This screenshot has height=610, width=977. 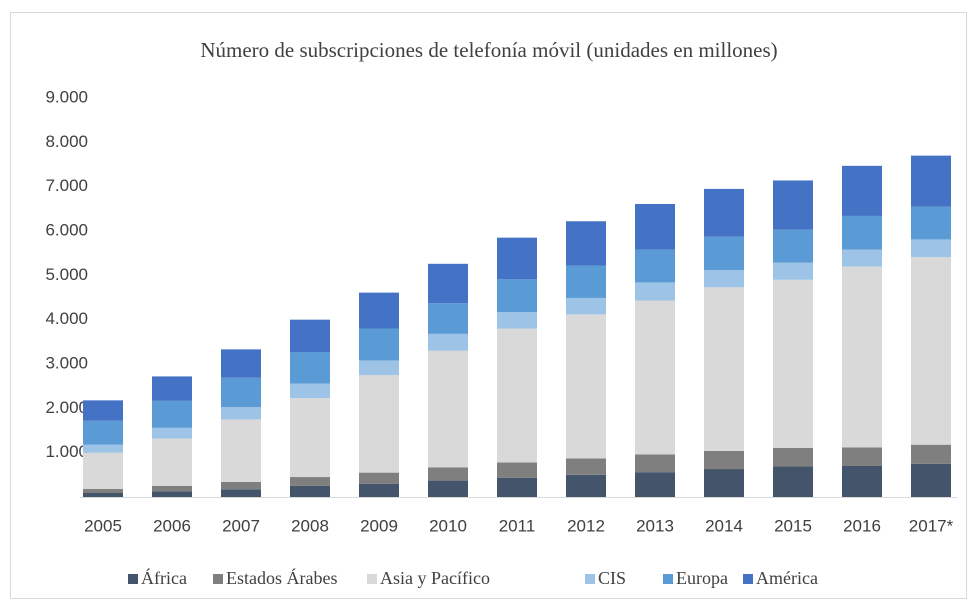 What do you see at coordinates (164, 577) in the screenshot?
I see `legend-label: África` at bounding box center [164, 577].